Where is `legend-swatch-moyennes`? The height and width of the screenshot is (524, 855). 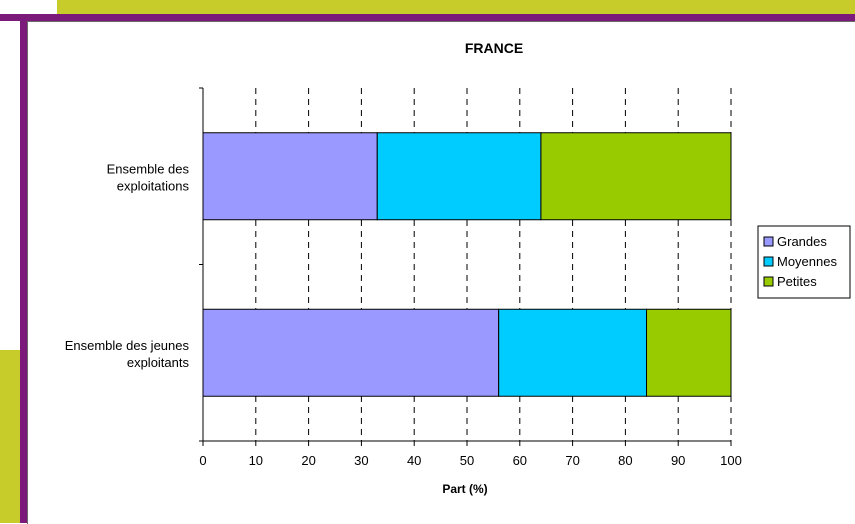
legend-swatch-moyennes is located at coordinates (768, 261).